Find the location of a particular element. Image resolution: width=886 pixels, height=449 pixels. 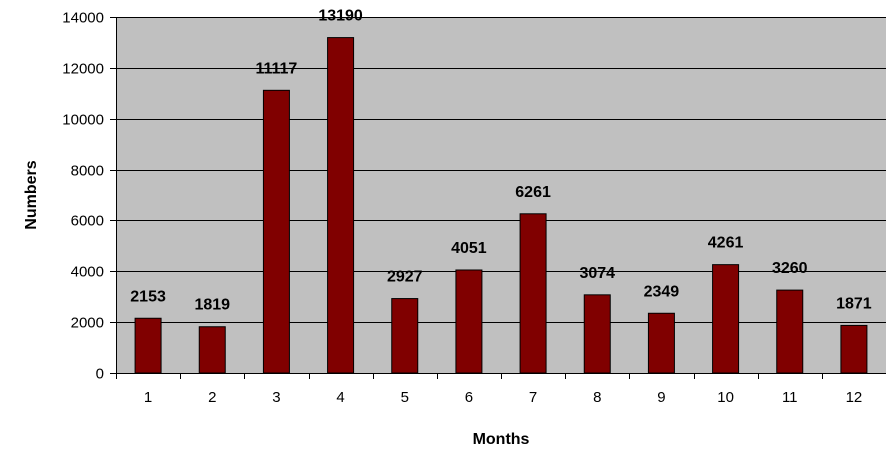

data-label: 3260 is located at coordinates (790, 268).